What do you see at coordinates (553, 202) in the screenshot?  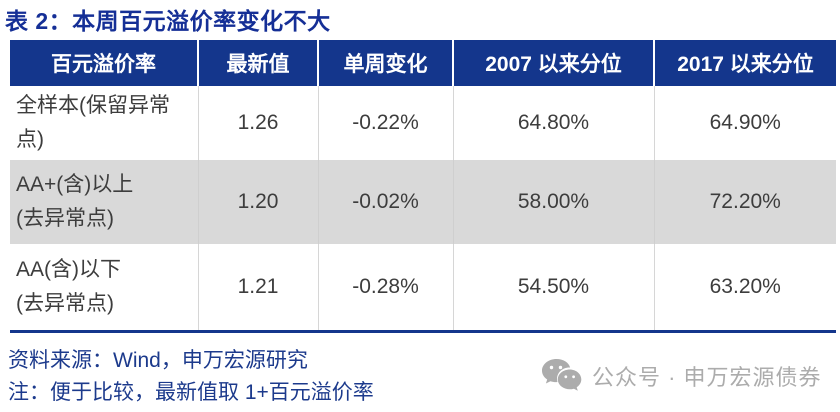 I see `percentile-2007-cell: 58.00%` at bounding box center [553, 202].